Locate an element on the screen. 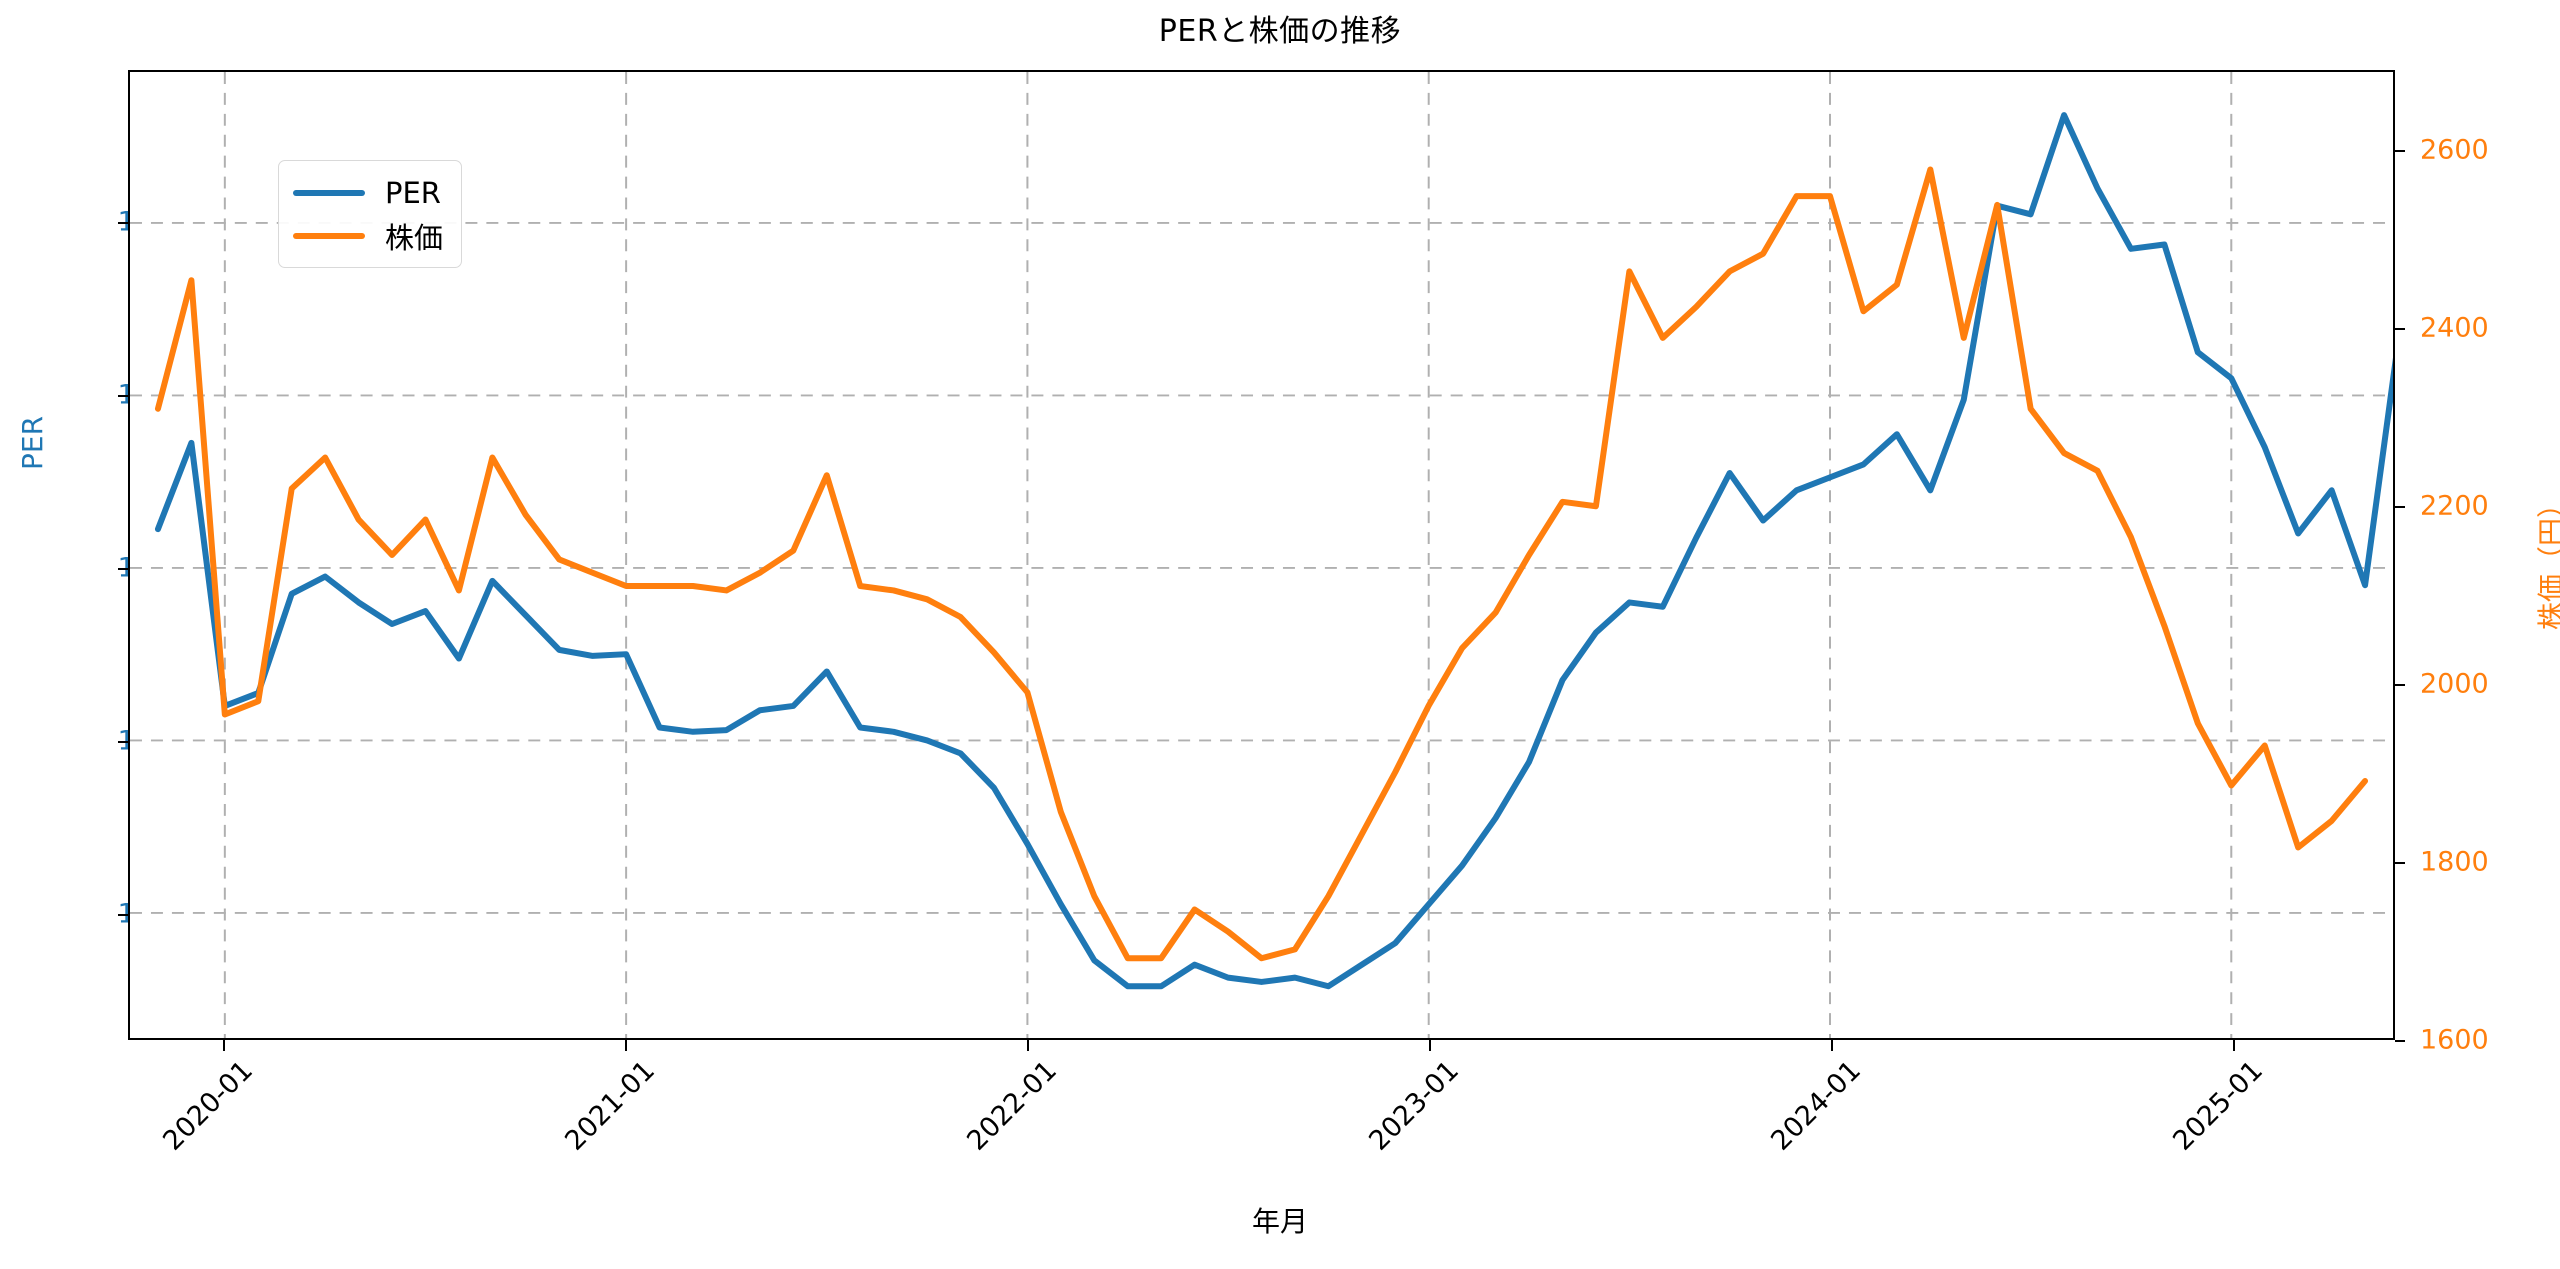 This screenshot has height=1269, width=2560. legend-swatch-stock is located at coordinates (329, 235).